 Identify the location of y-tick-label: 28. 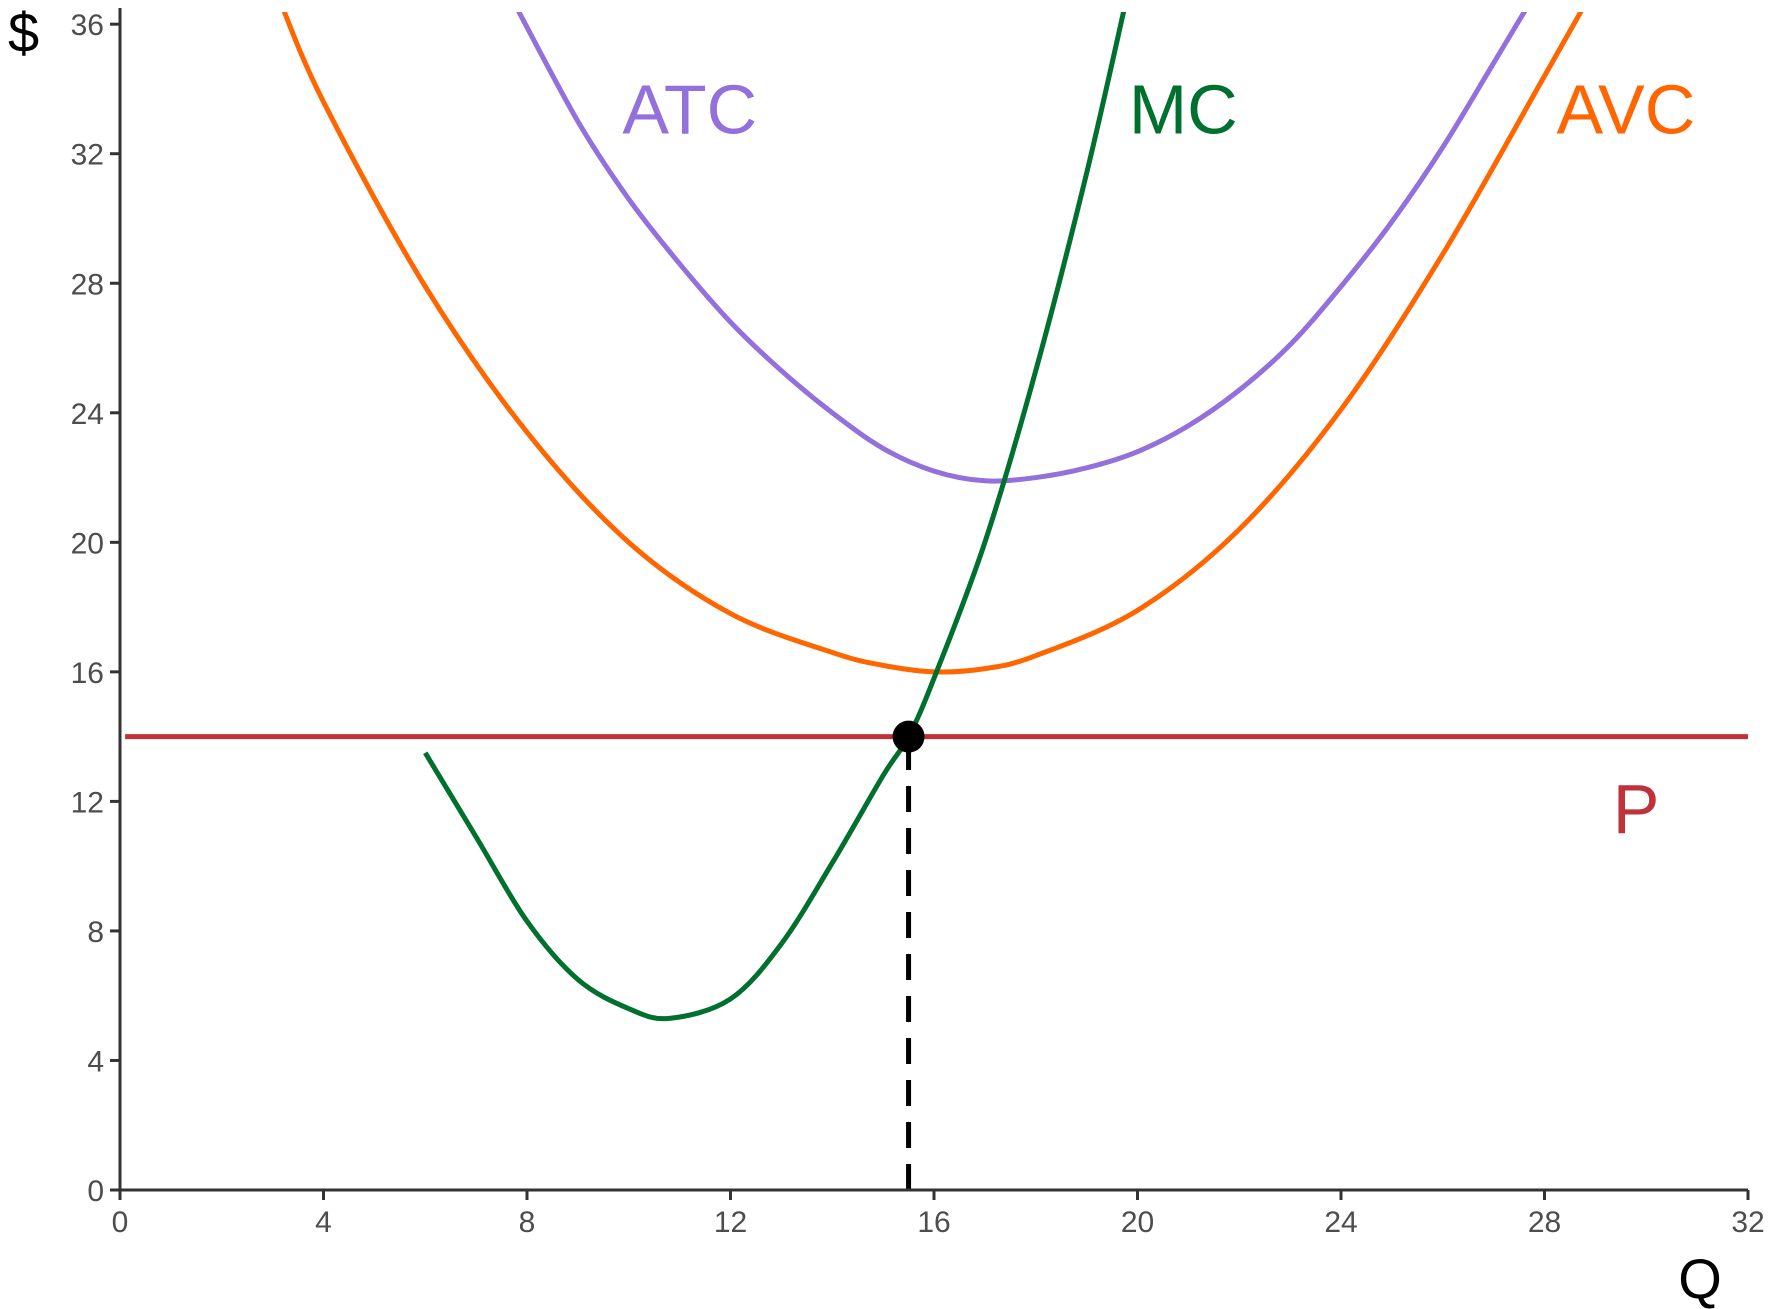
(87, 284).